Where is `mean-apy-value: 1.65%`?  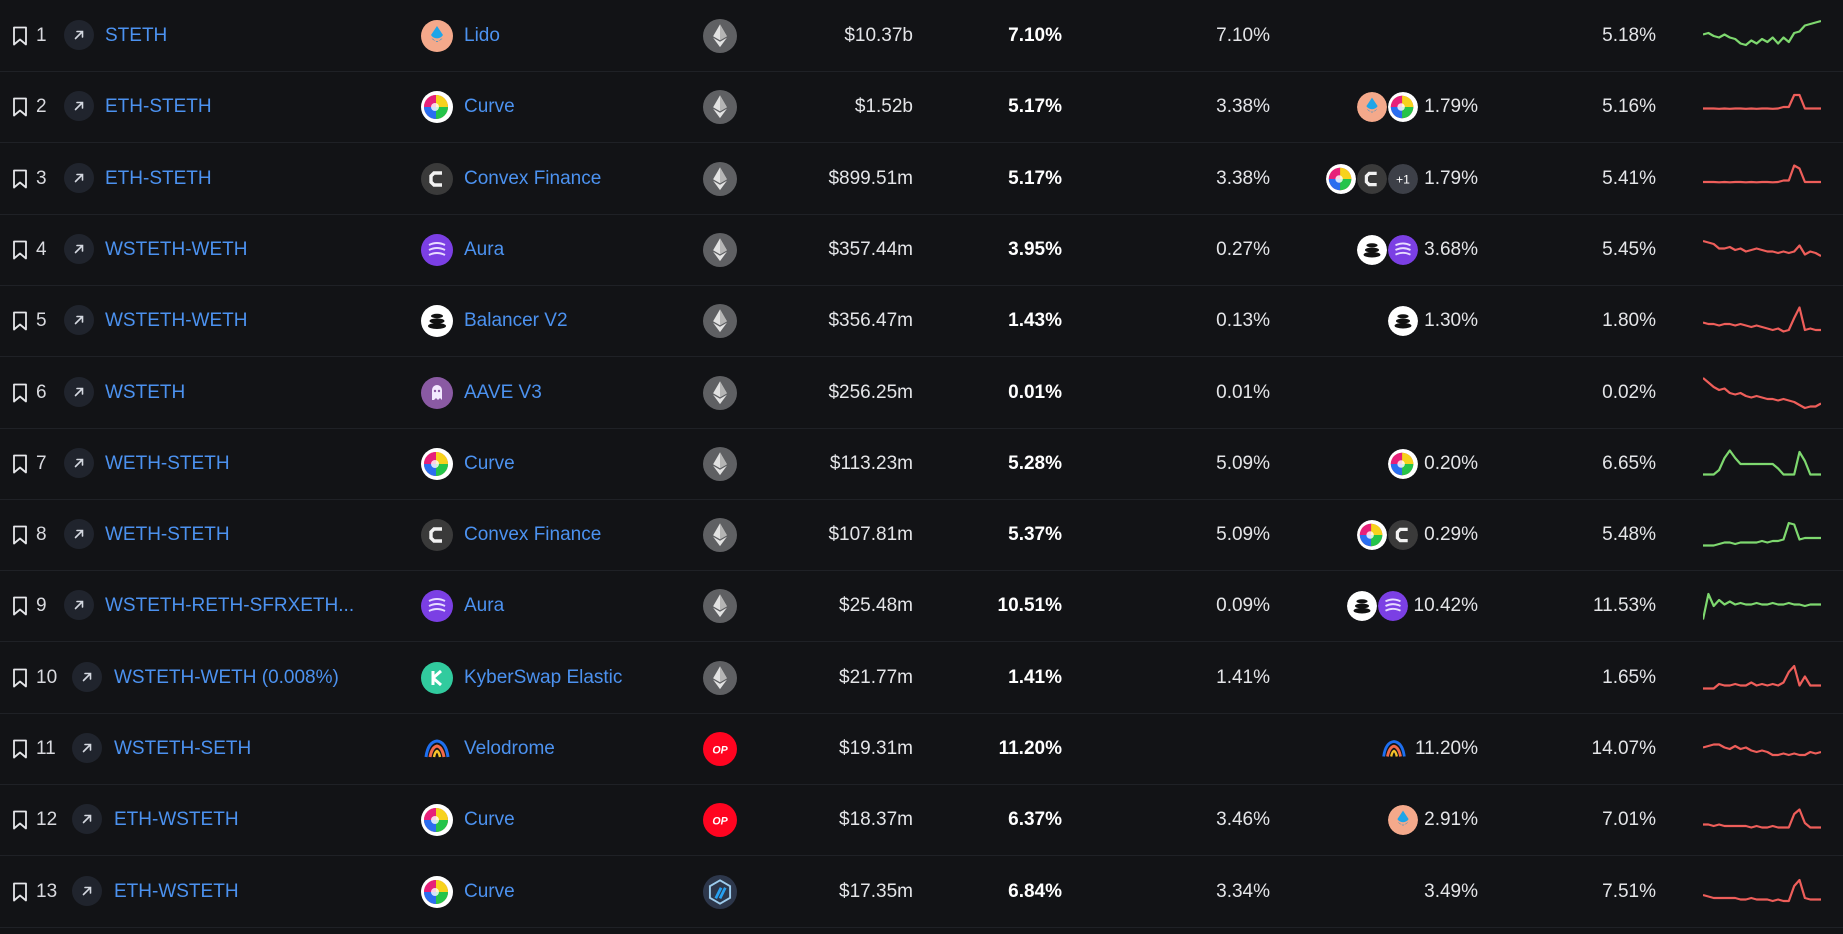
mean-apy-value: 1.65% is located at coordinates (1629, 677).